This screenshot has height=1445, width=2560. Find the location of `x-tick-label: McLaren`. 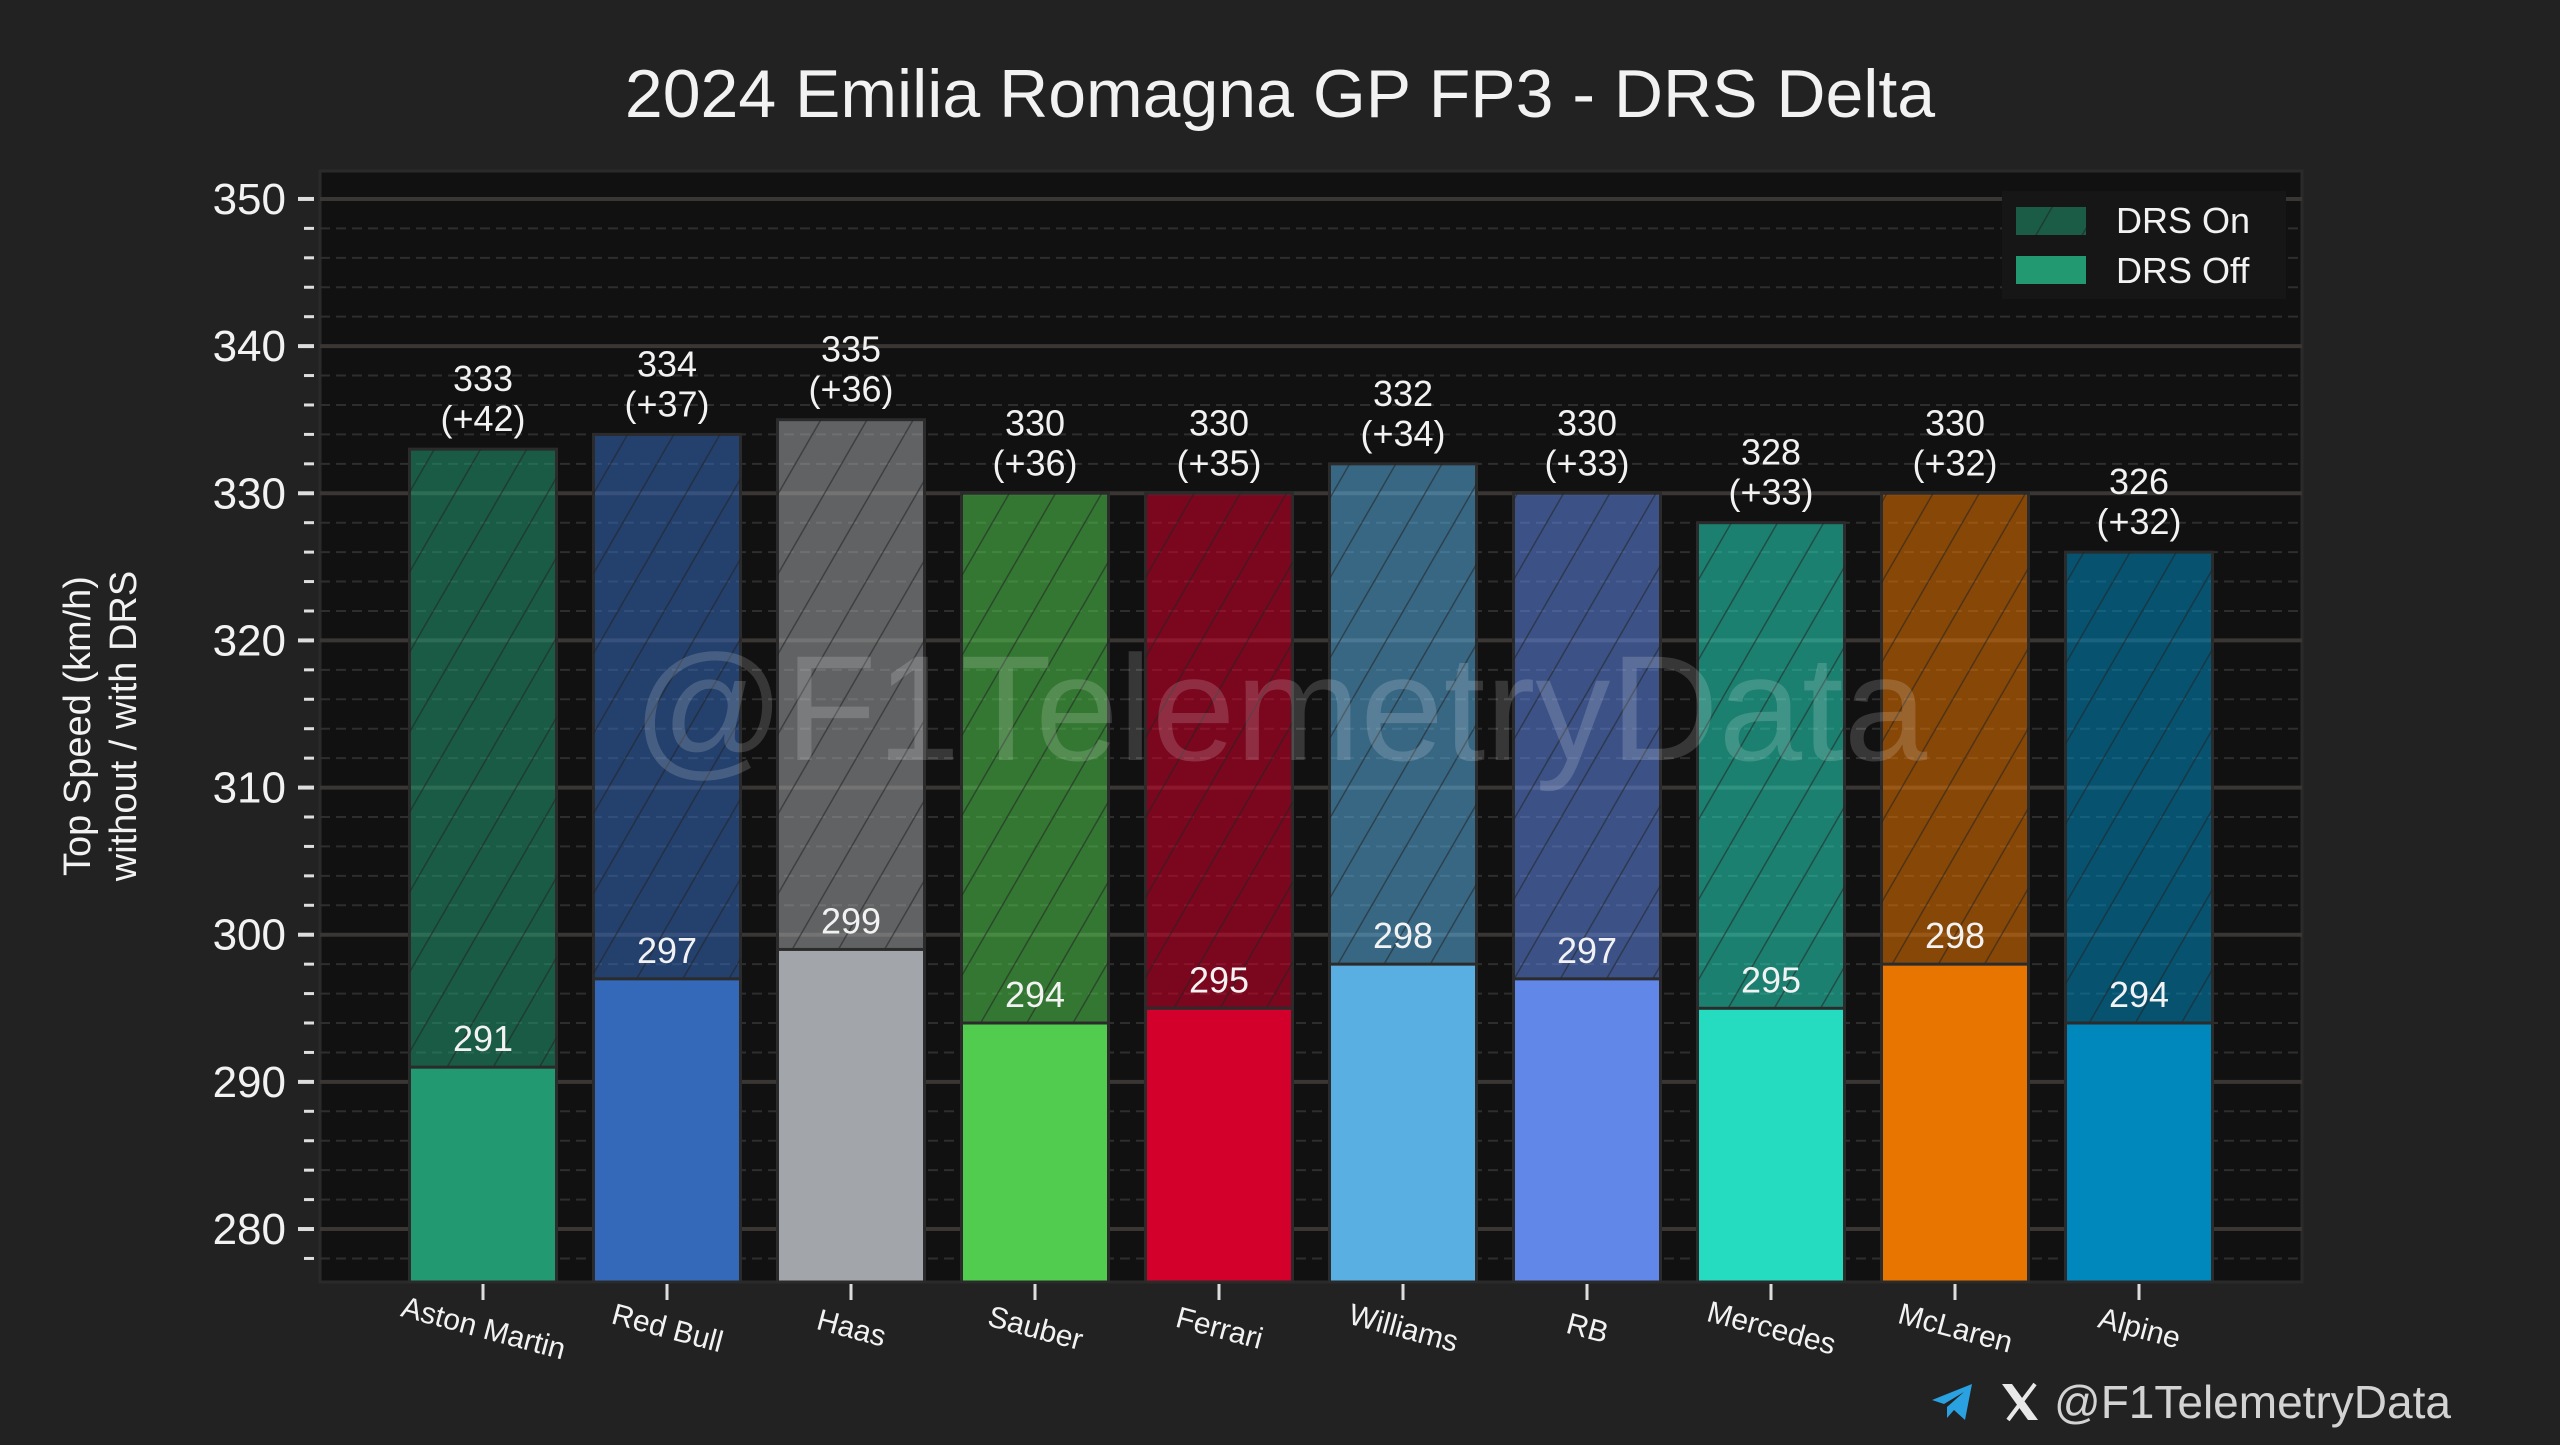

x-tick-label: McLaren is located at coordinates (1955, 1329).